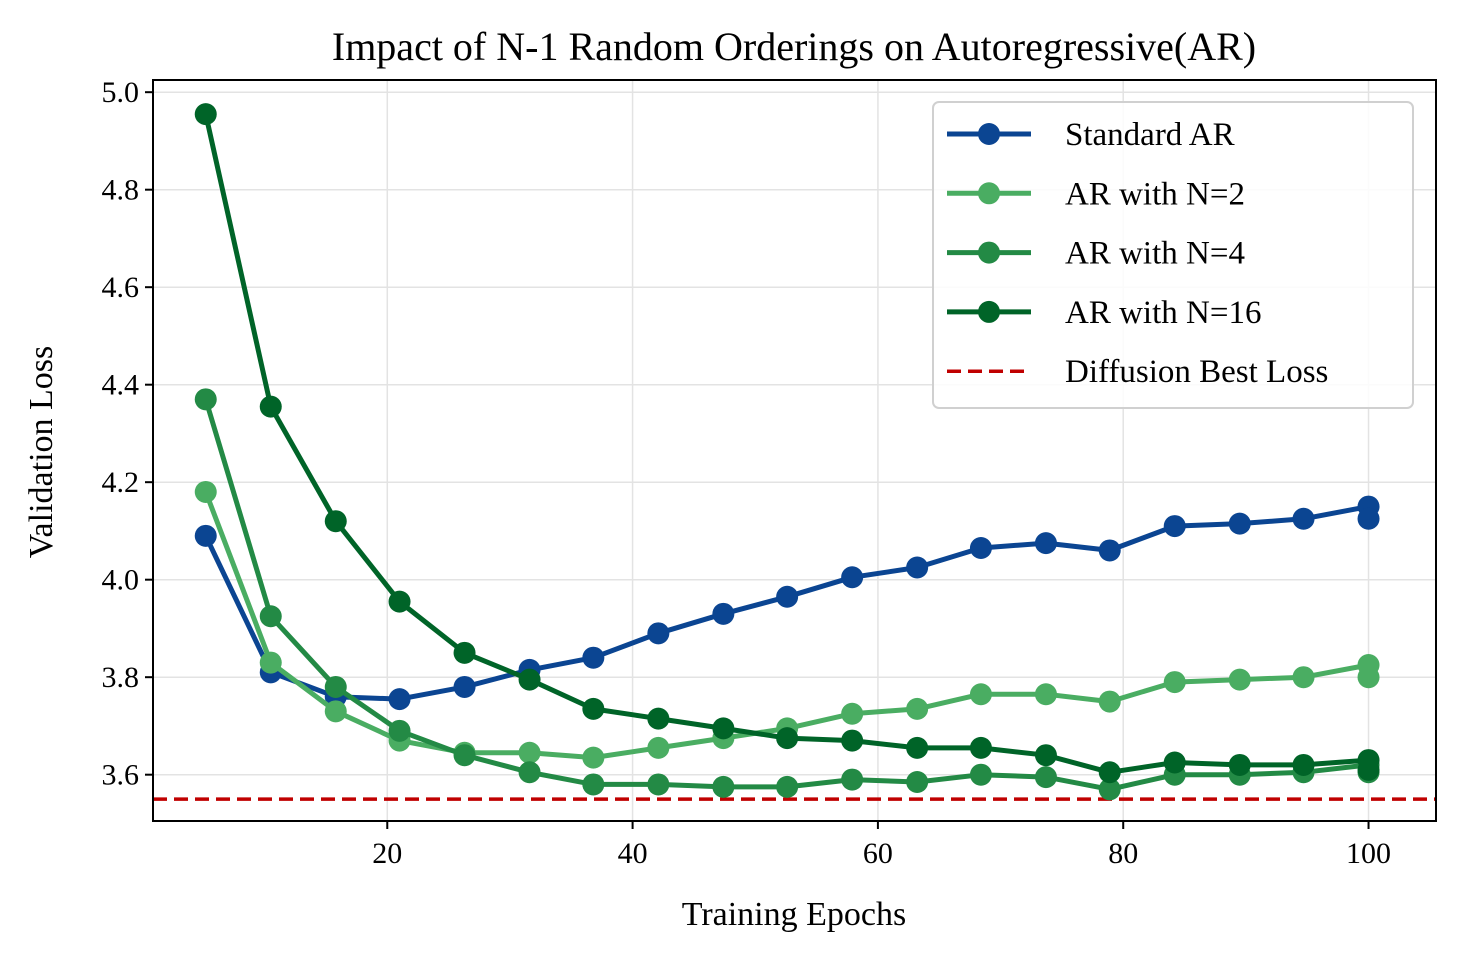 The height and width of the screenshot is (960, 1460). What do you see at coordinates (121, 190) in the screenshot?
I see `y-tick-label: 4.8` at bounding box center [121, 190].